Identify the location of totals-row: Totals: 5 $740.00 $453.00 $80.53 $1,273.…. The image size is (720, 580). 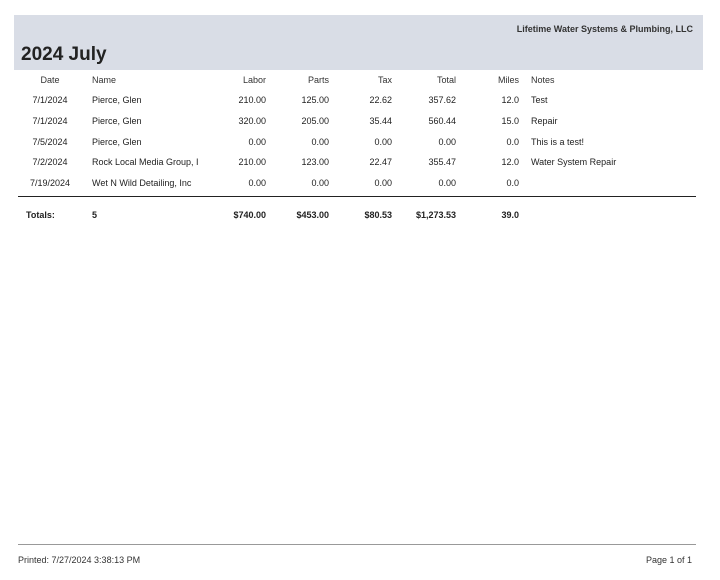
(360, 217).